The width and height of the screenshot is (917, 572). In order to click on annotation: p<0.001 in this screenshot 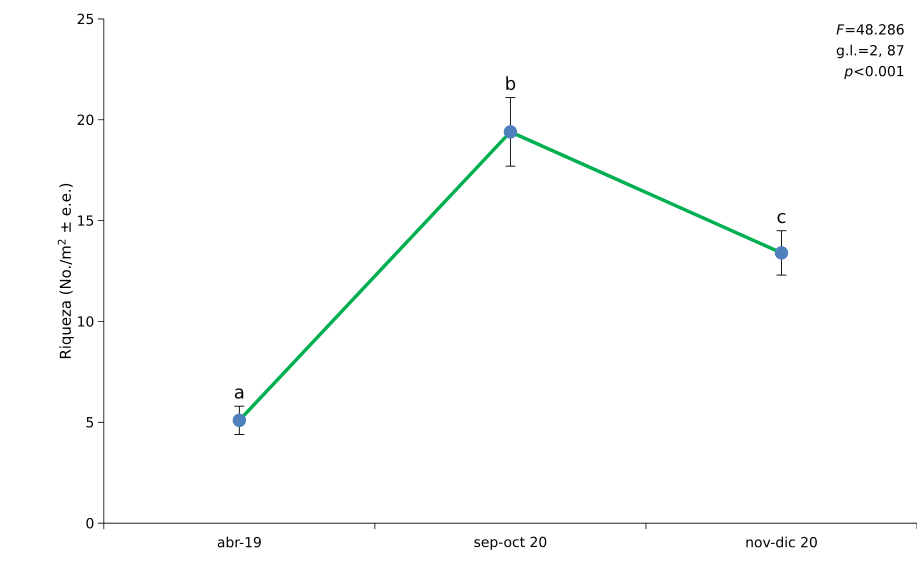, I will do `click(874, 73)`.